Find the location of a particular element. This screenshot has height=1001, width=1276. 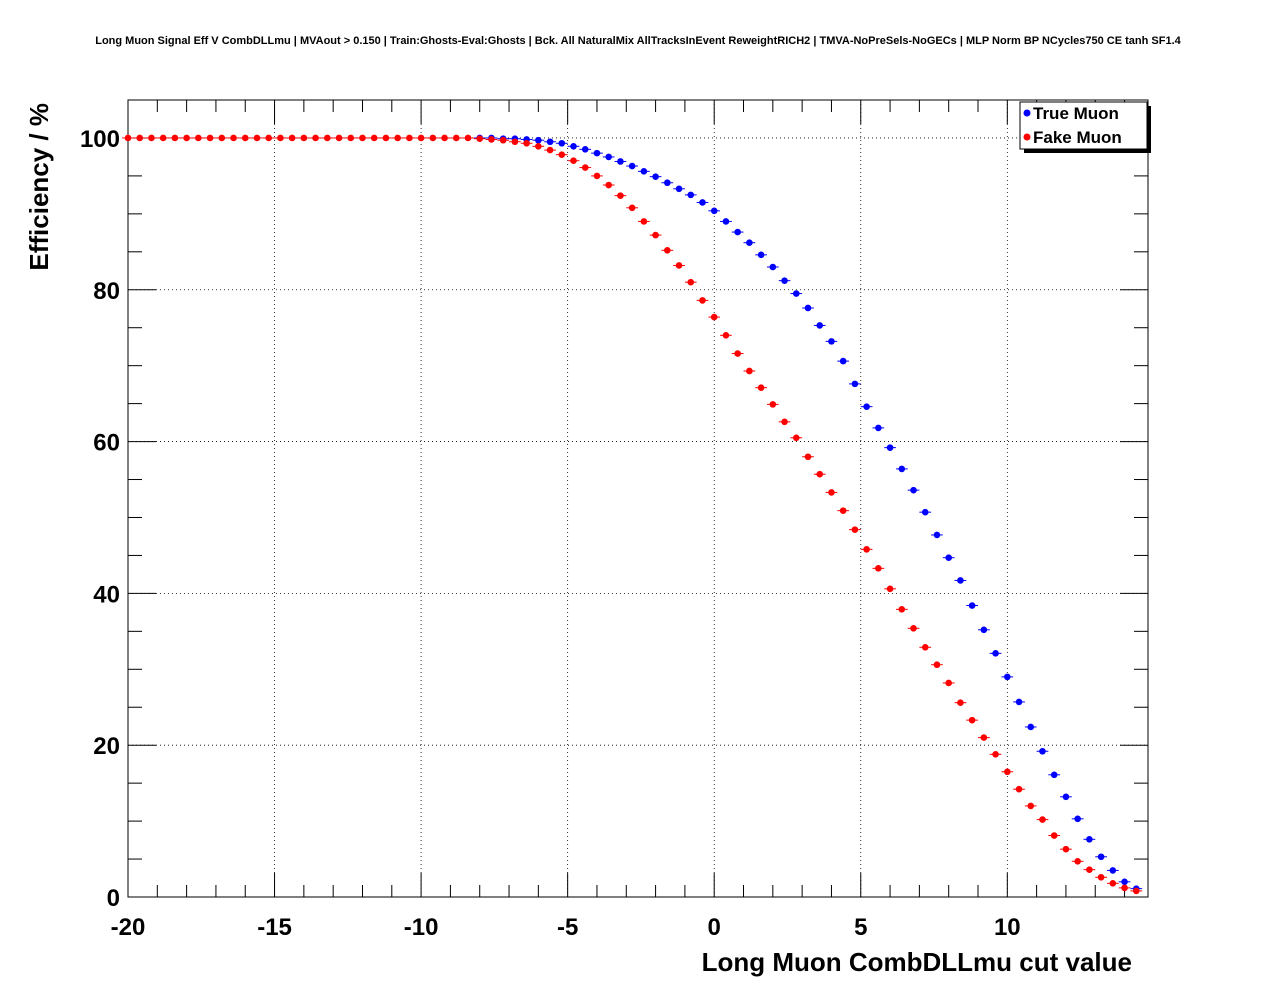

y-tick-label: 80 is located at coordinates (106, 291).